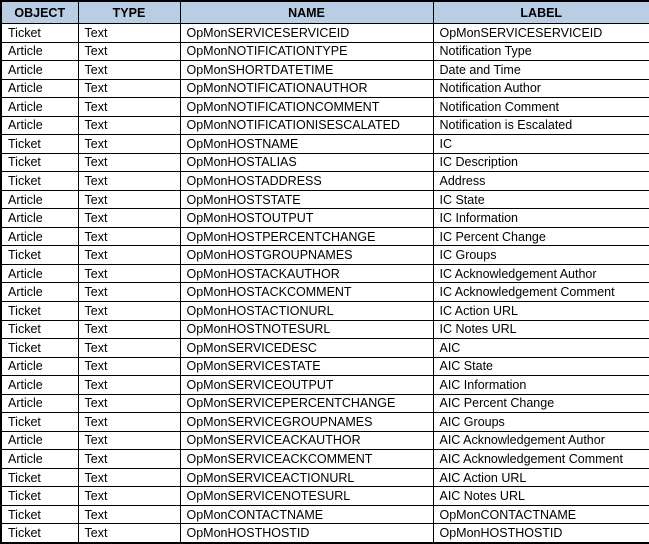 This screenshot has width=649, height=544. Describe the element at coordinates (540, 514) in the screenshot. I see `cell-label: OpMonCONTACTNAME` at that location.